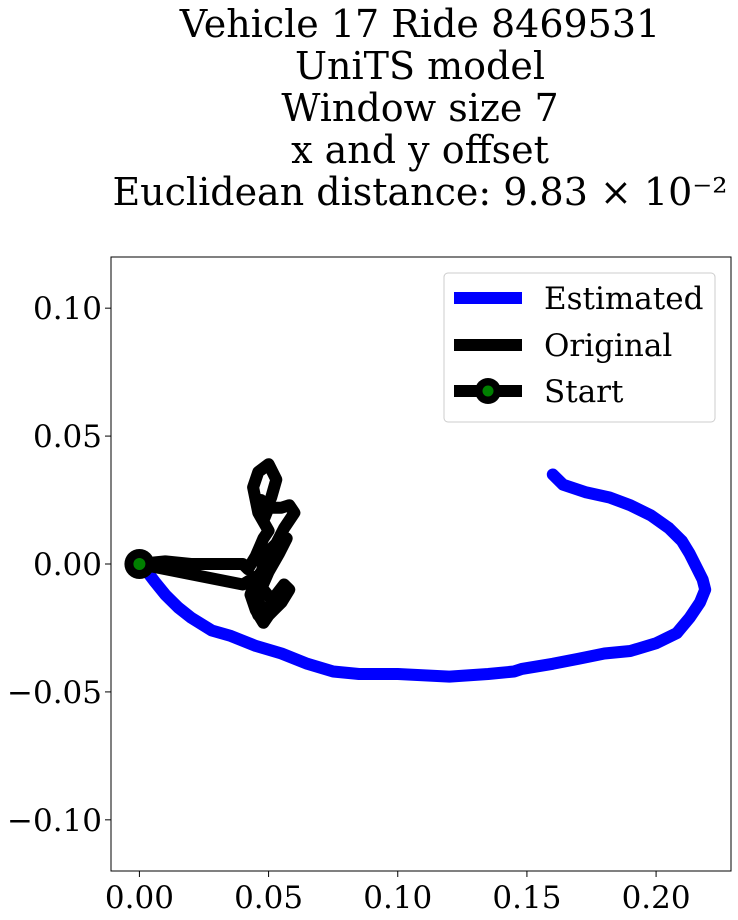 This screenshot has width=738, height=920. I want to click on title-line-5: Euclidean distance: 9.83 × 10⁻², so click(419, 192).